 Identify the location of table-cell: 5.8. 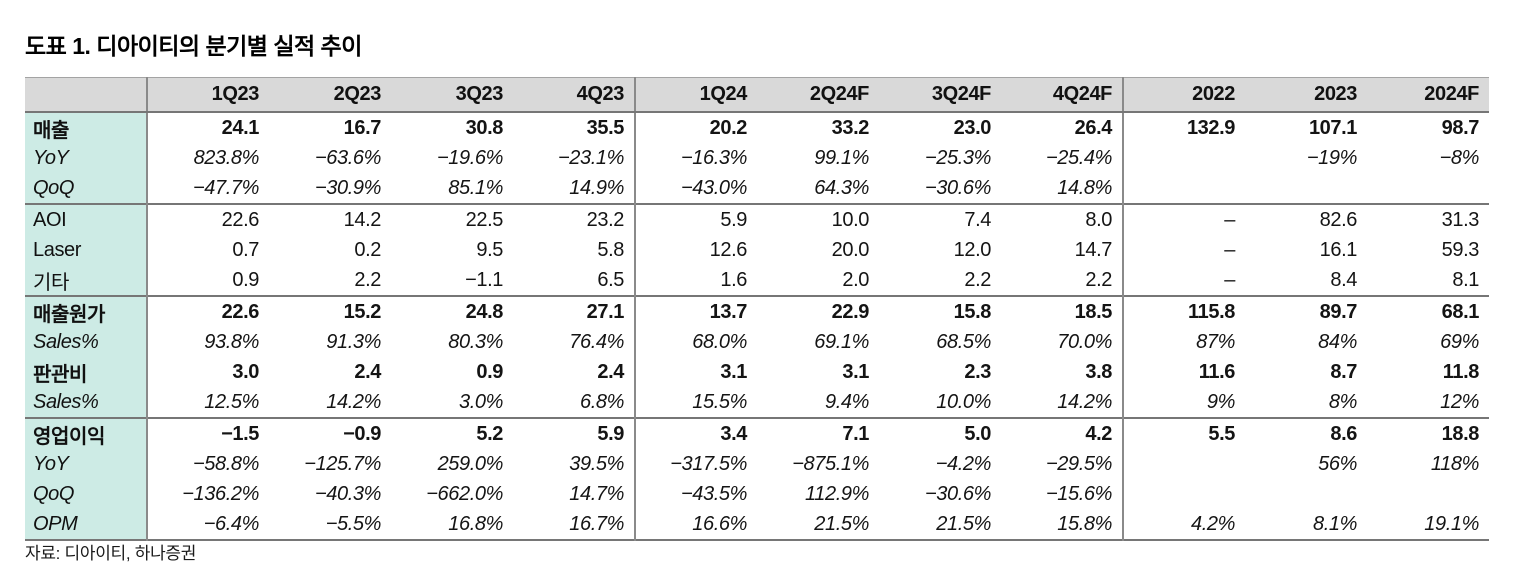
(610, 249).